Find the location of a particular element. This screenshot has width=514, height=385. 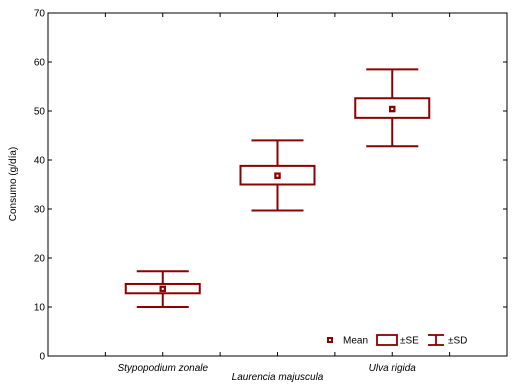

box-ulva-rigida is located at coordinates (392, 108).